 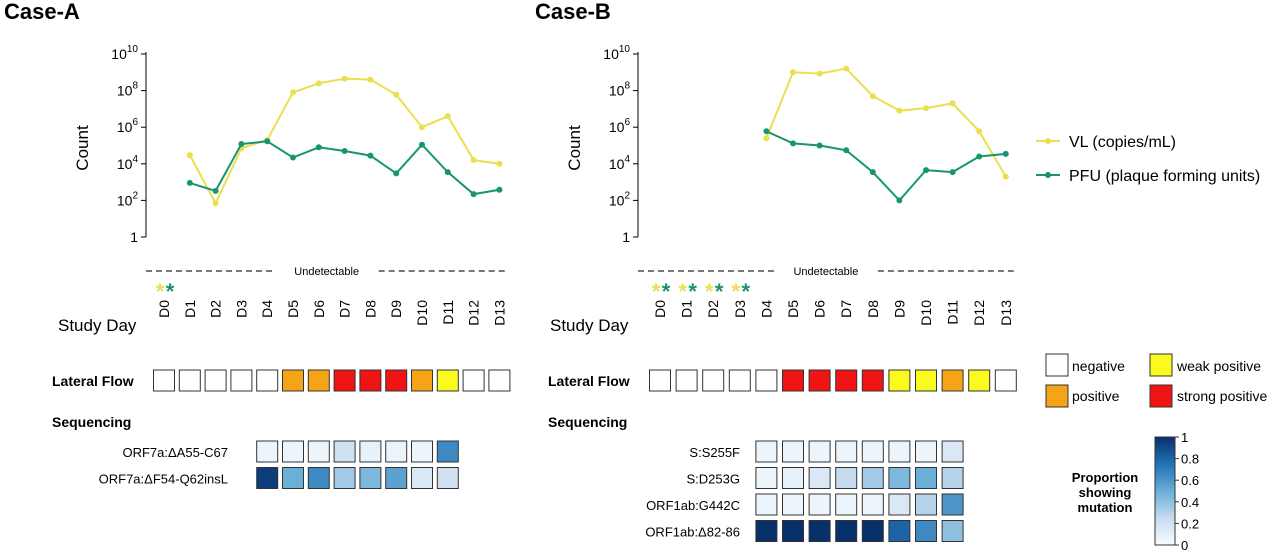 I want to click on y-tick-label: 10⁸, so click(x=620, y=90).